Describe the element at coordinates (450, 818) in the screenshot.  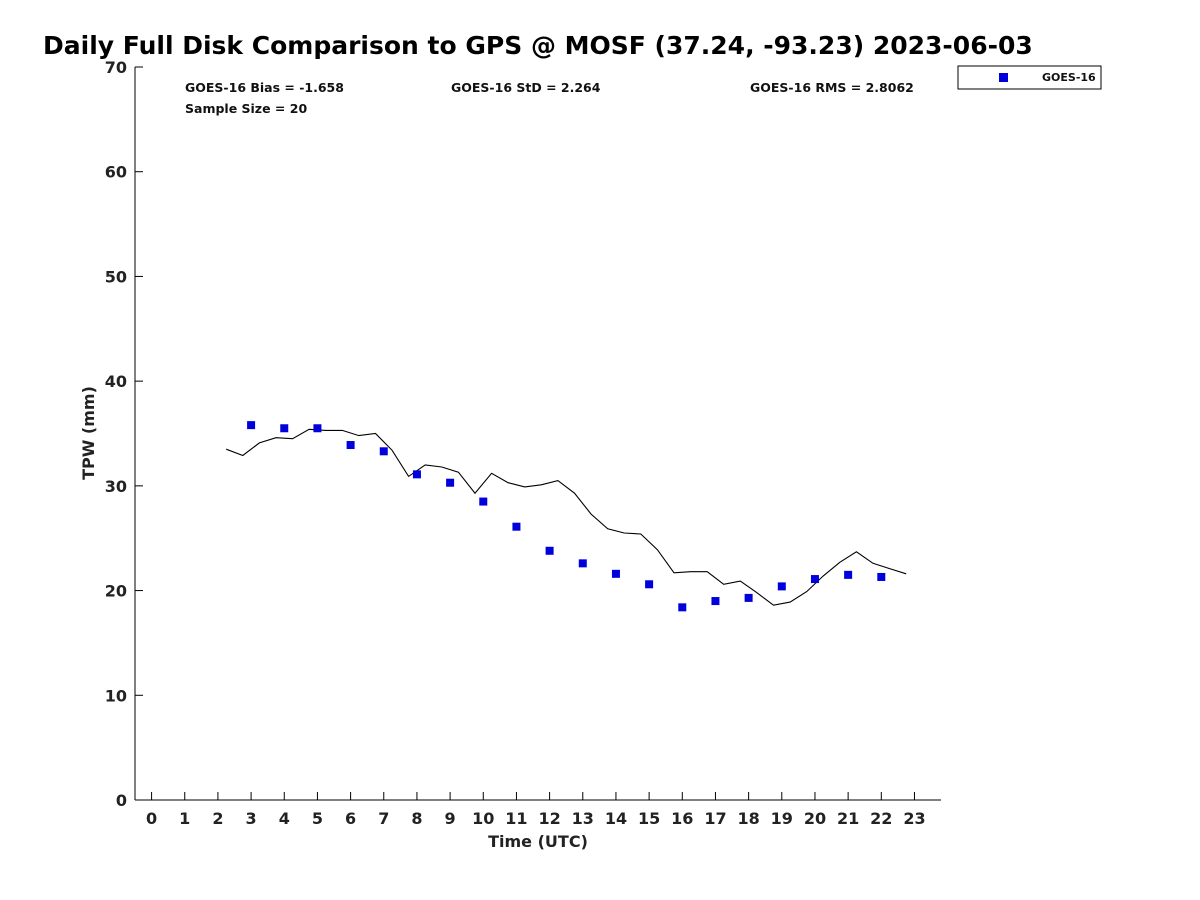
I see `x-tick-label: 9` at that location.